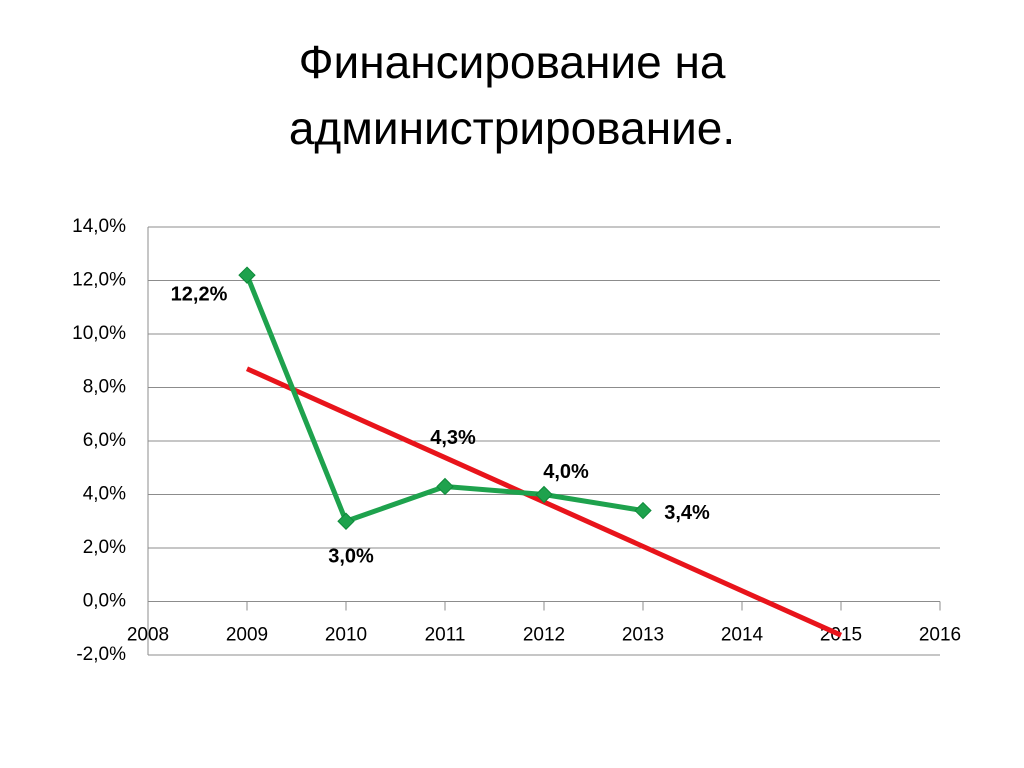  What do you see at coordinates (99, 333) in the screenshot?
I see `y-tick-label: 10,0%` at bounding box center [99, 333].